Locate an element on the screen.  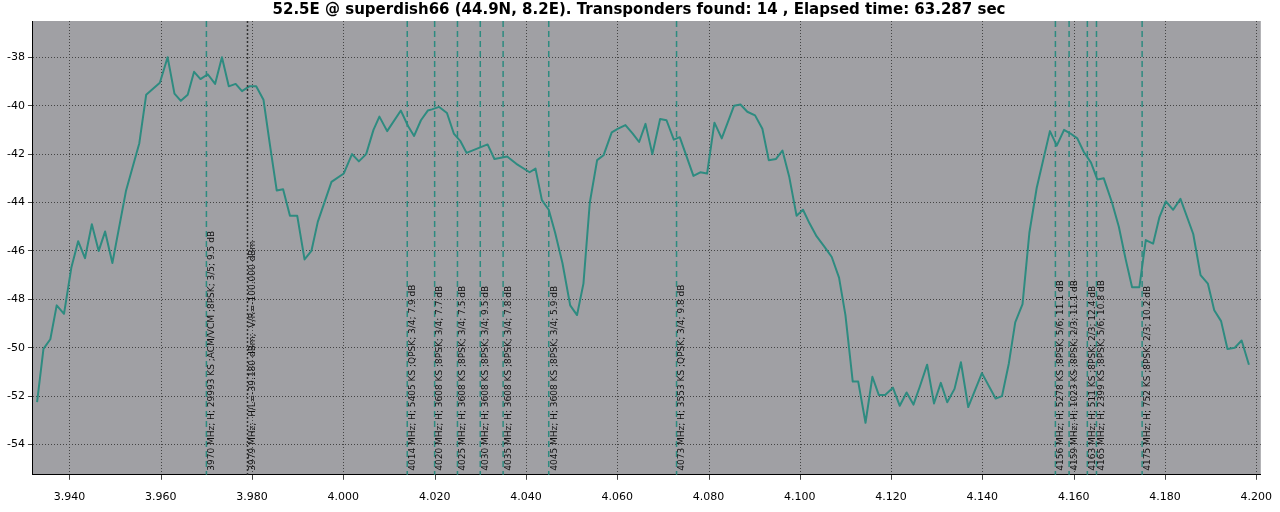
ref-line-label: 4030 MHz; H; 3608 KS ;8PSK; 3/4; 9.5 dB is located at coordinates (485, 378).